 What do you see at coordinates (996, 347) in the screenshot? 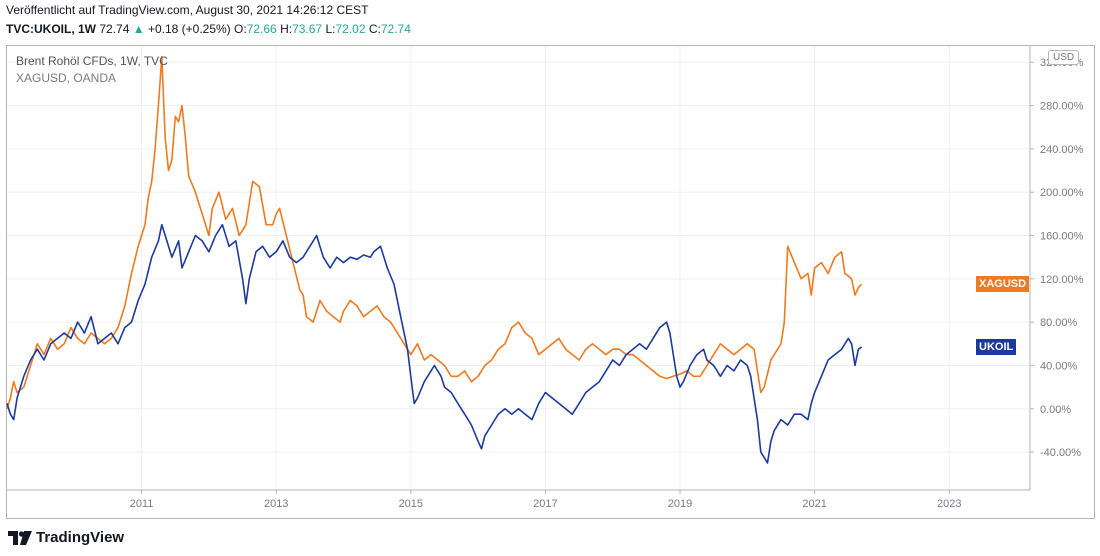
I see `ukoil-price-tag: UKOIL` at bounding box center [996, 347].